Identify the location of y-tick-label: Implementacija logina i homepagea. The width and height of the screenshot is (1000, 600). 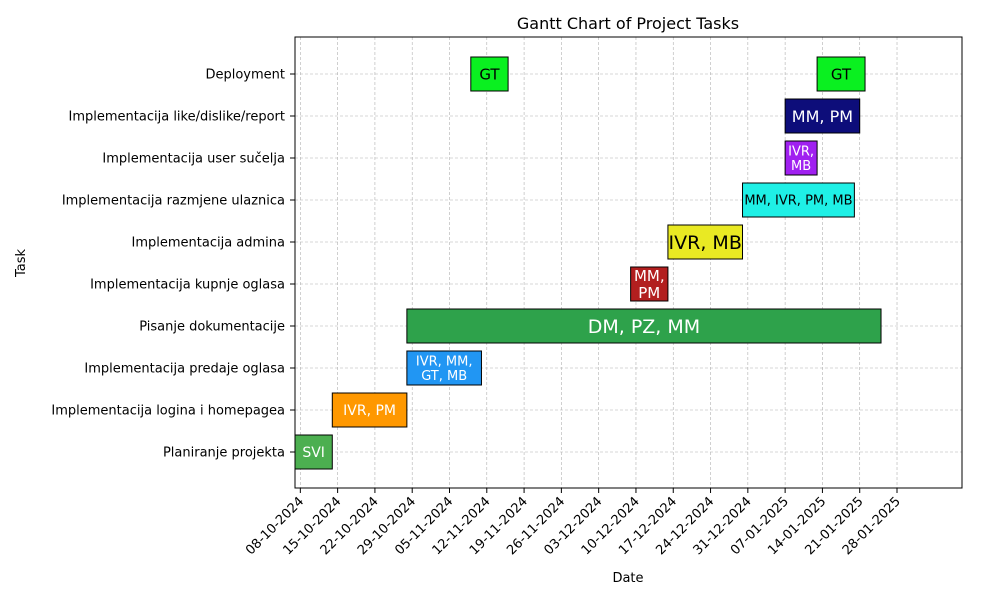
(168, 411).